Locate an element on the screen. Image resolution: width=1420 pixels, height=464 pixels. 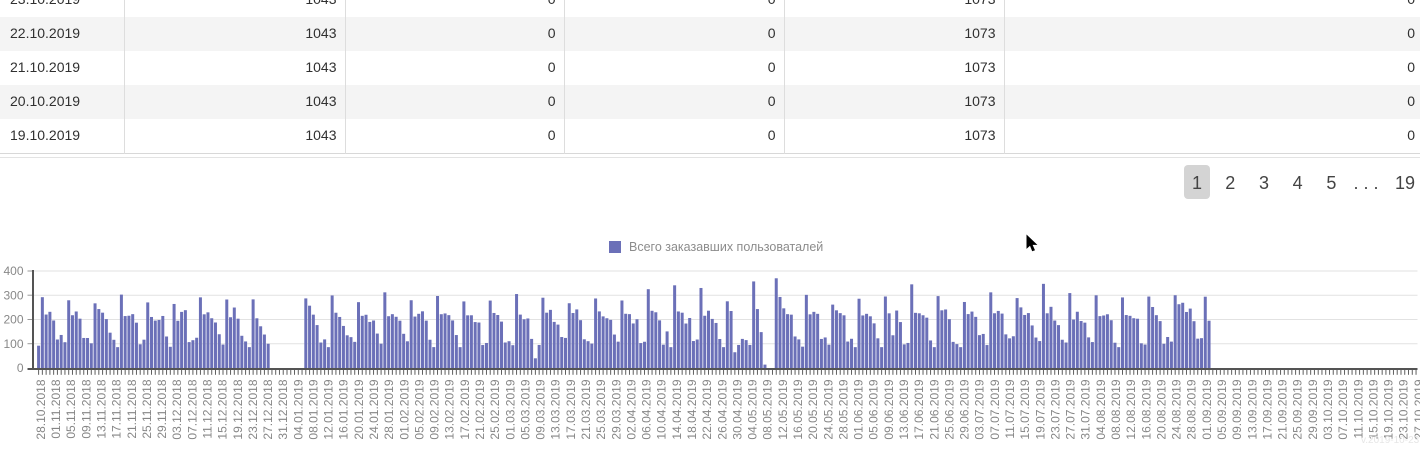
svg-text: 03.10.2019 is located at coordinates (1328, 409).